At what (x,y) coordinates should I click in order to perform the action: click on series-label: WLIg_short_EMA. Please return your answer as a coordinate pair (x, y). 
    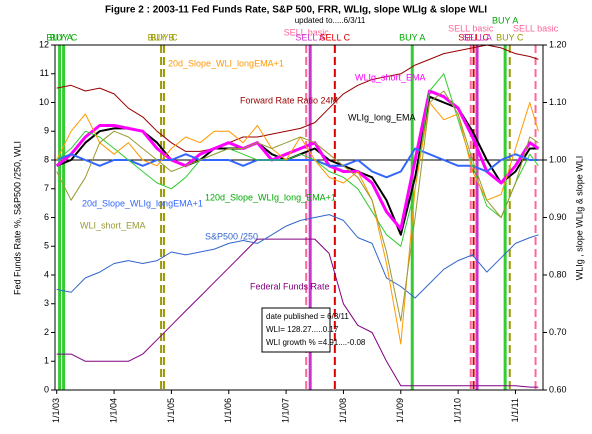
    Looking at the image, I should click on (390, 77).